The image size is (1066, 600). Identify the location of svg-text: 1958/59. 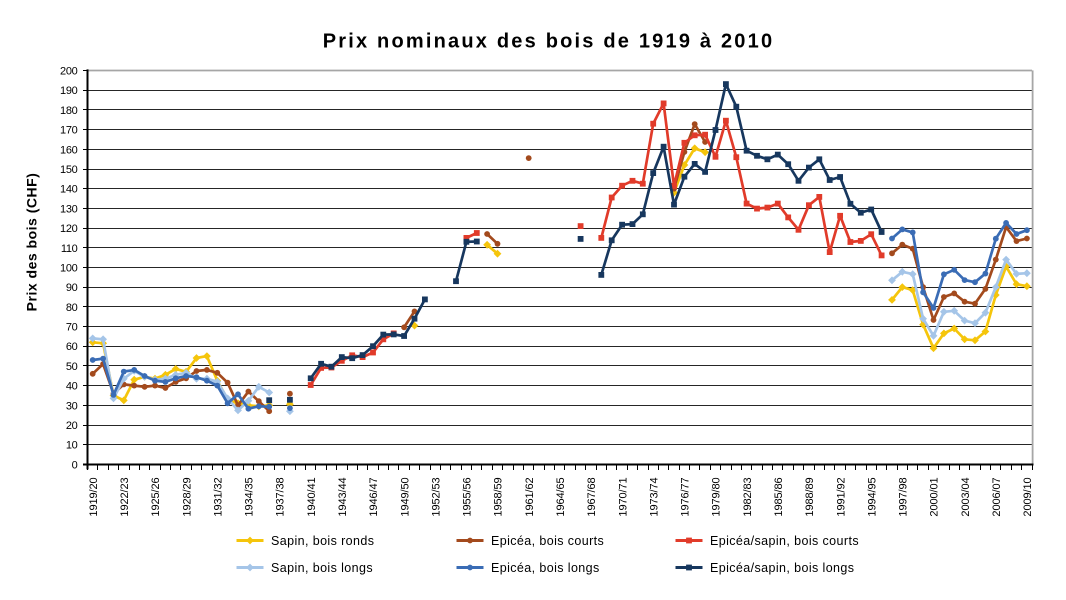
(499, 497).